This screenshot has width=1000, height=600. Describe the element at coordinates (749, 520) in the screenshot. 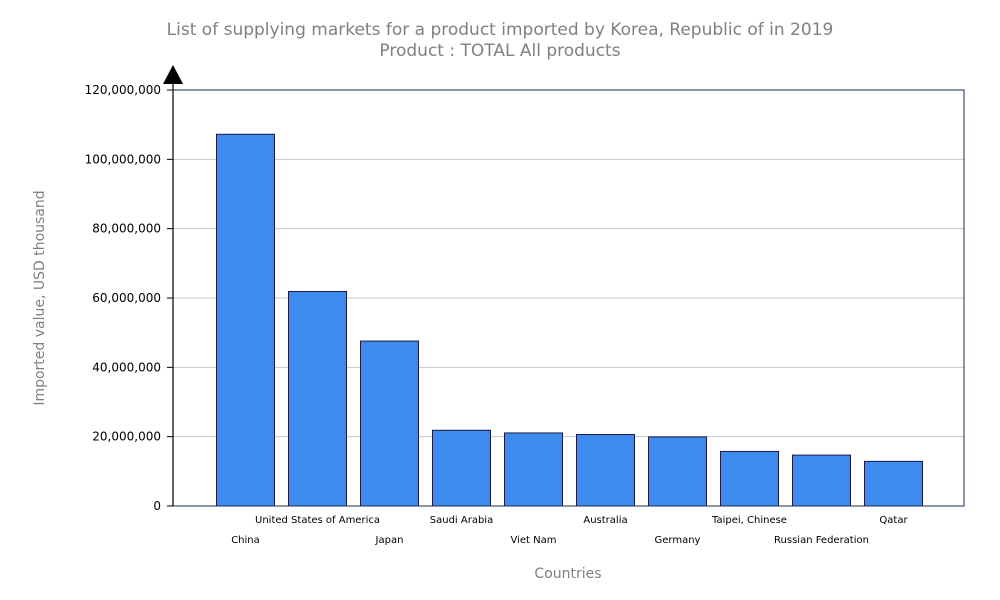

I see `x-tick-label: Taipei, Chinese` at that location.